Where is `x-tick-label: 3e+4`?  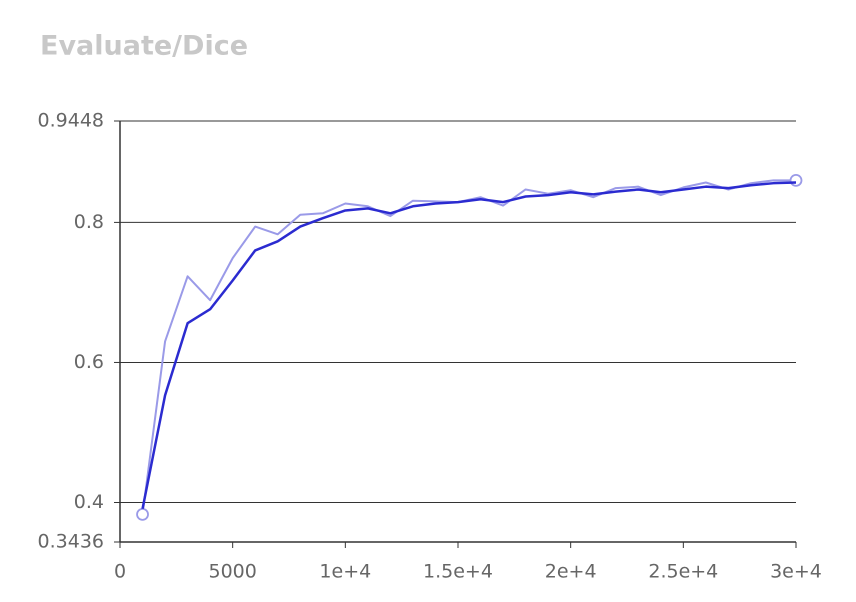
x-tick-label: 3e+4 is located at coordinates (796, 572).